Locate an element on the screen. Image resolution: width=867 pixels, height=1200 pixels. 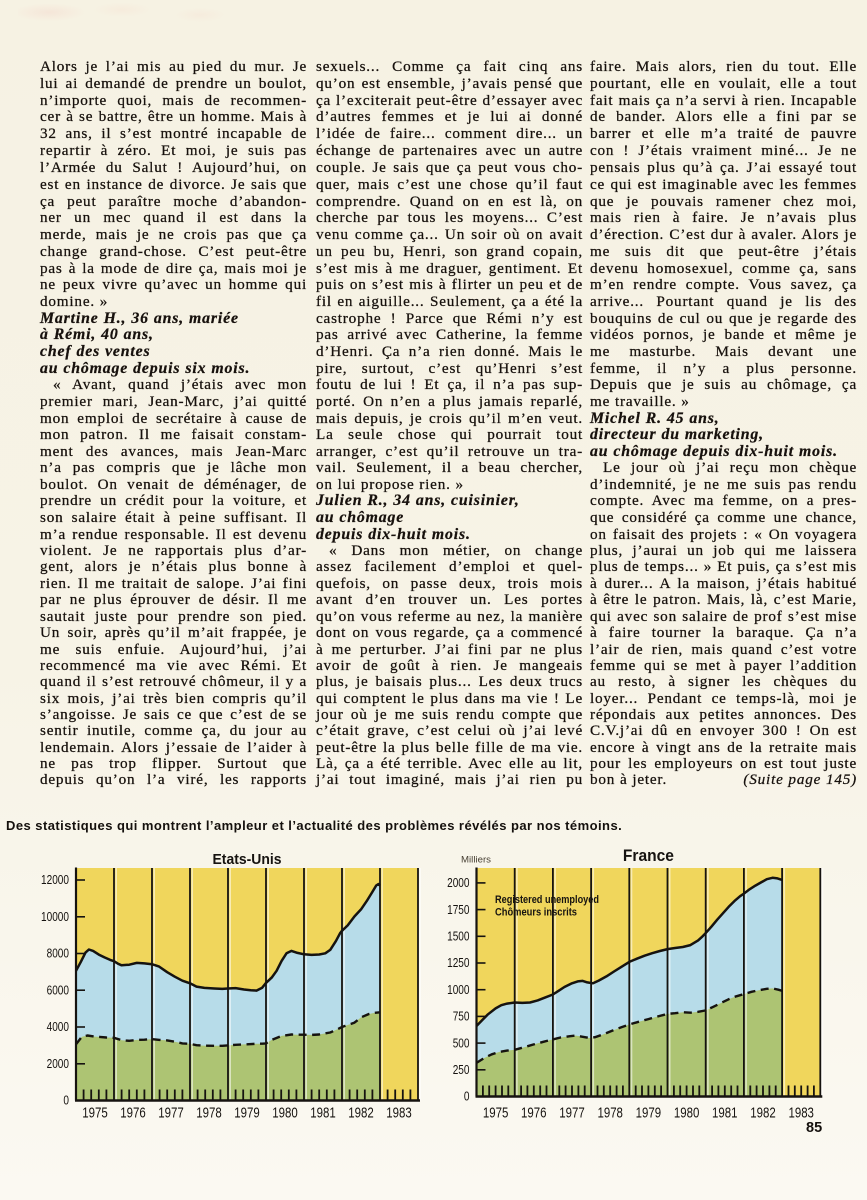
svg-text: 8000 is located at coordinates (58, 954).